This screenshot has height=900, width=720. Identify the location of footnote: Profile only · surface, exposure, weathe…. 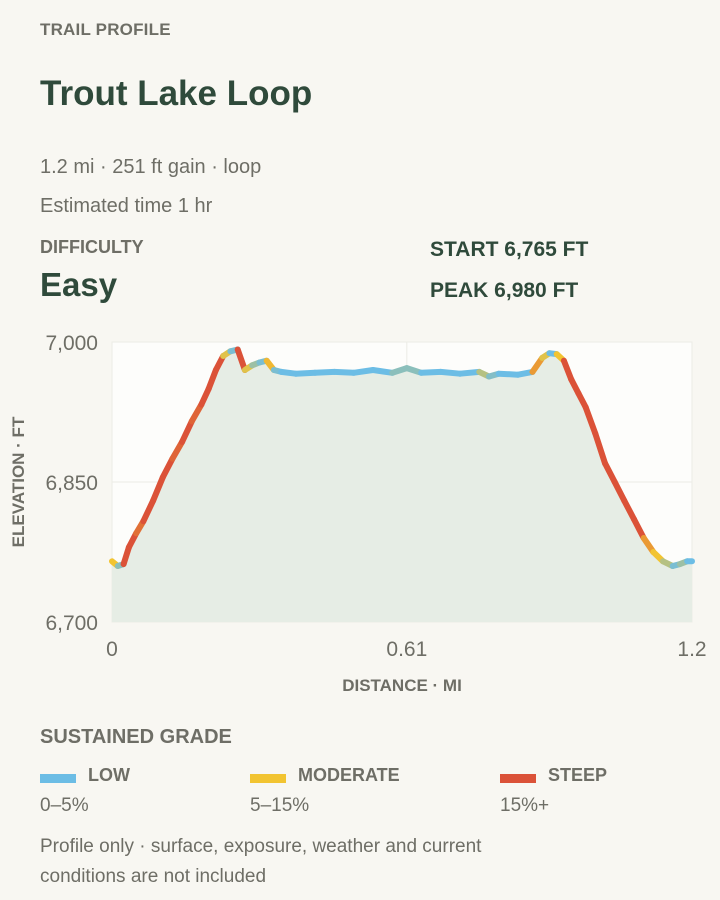
(261, 861).